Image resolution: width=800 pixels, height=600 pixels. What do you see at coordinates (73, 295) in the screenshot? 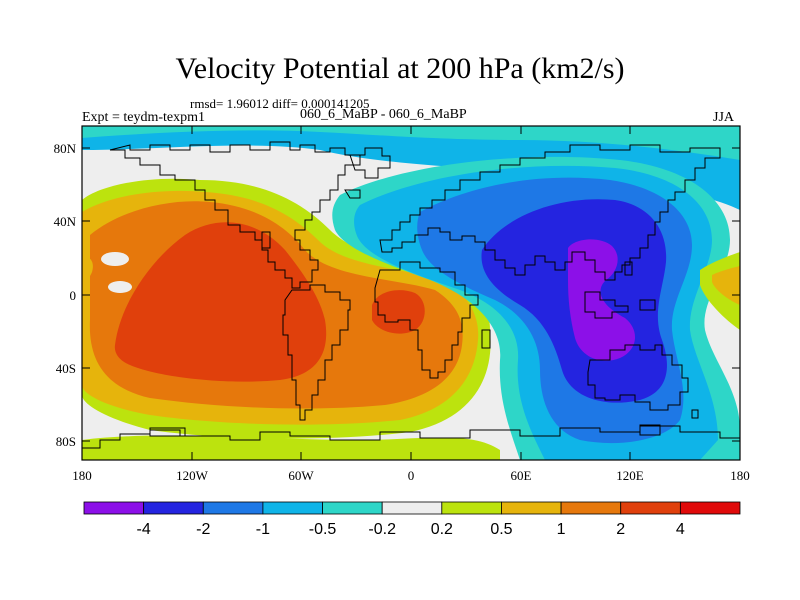
I see `lat-label-0: 0` at bounding box center [73, 295].